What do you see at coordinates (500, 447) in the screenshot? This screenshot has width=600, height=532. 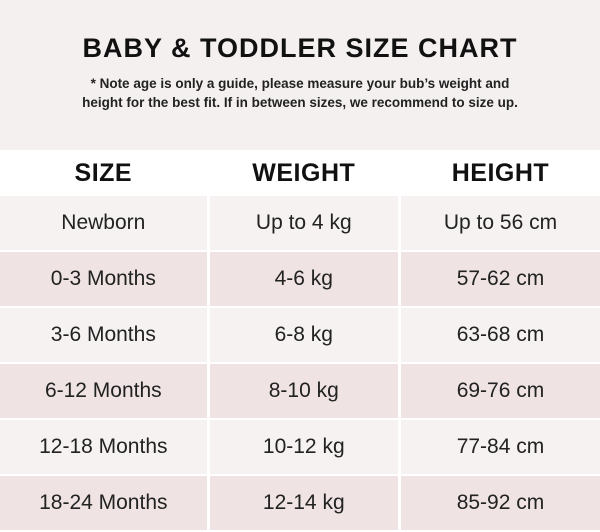 I see `height-cell: 77-84 cm` at bounding box center [500, 447].